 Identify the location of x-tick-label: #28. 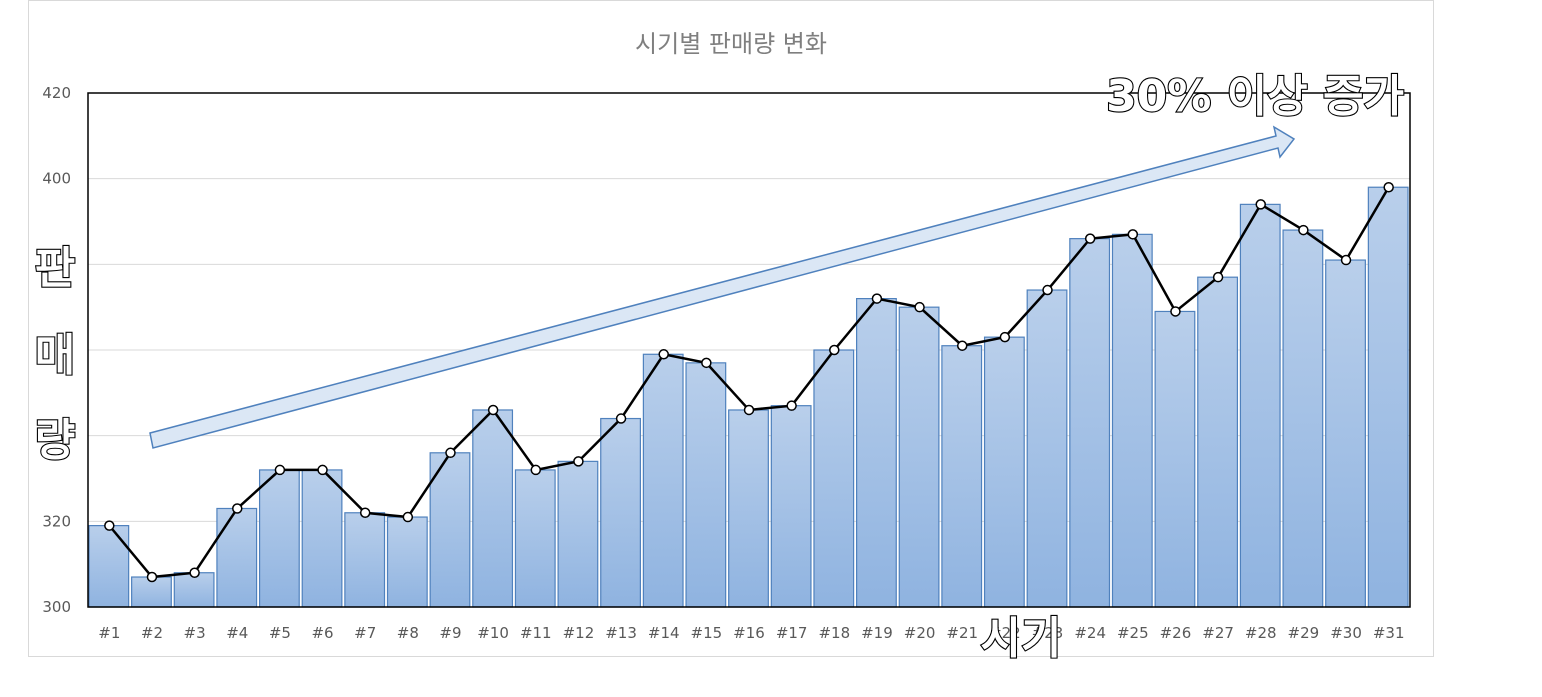
(1261, 633).